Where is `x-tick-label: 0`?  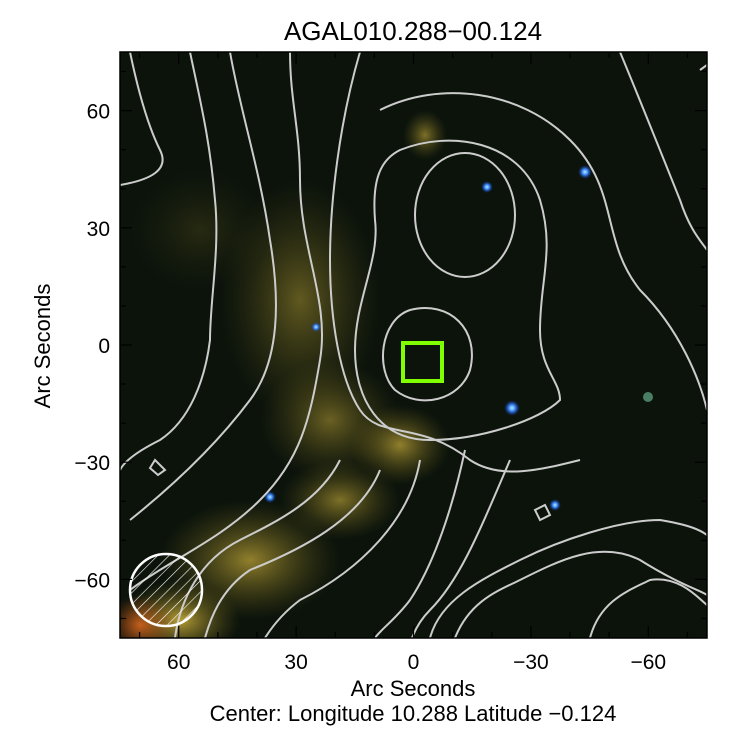
x-tick-label: 0 is located at coordinates (414, 662).